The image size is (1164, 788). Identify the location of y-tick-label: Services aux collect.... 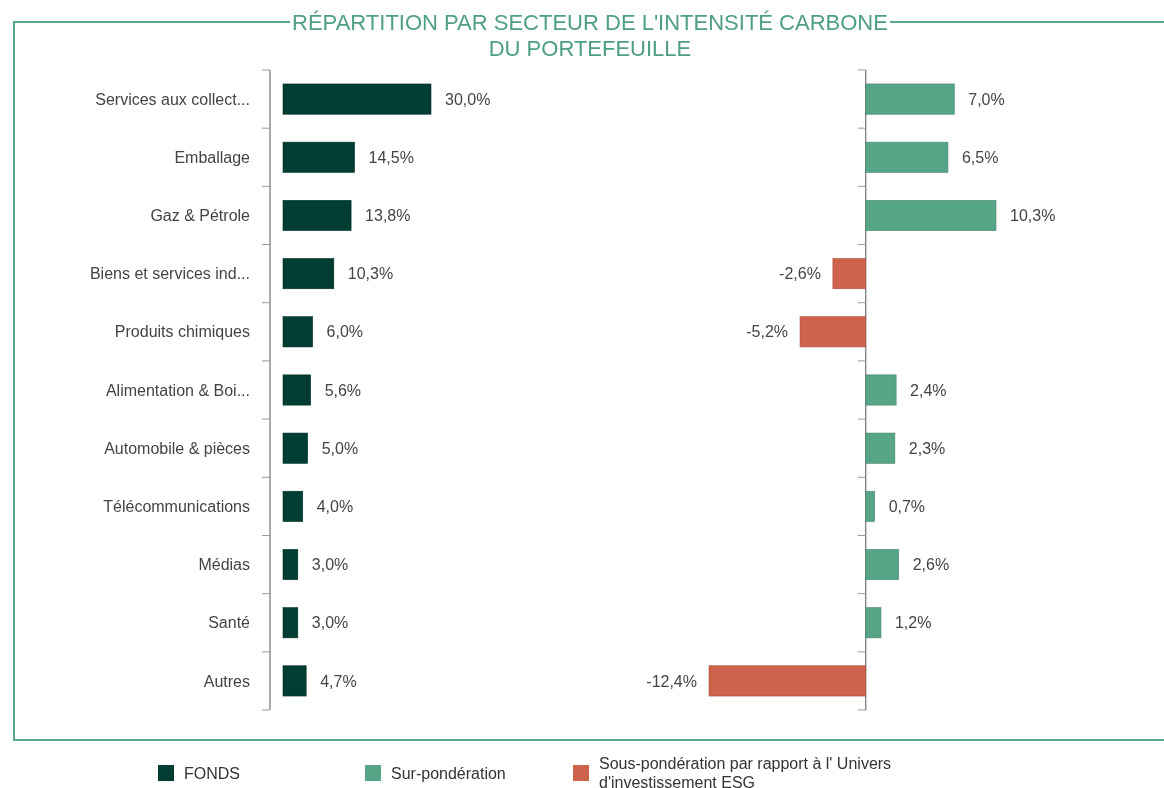
(172, 99).